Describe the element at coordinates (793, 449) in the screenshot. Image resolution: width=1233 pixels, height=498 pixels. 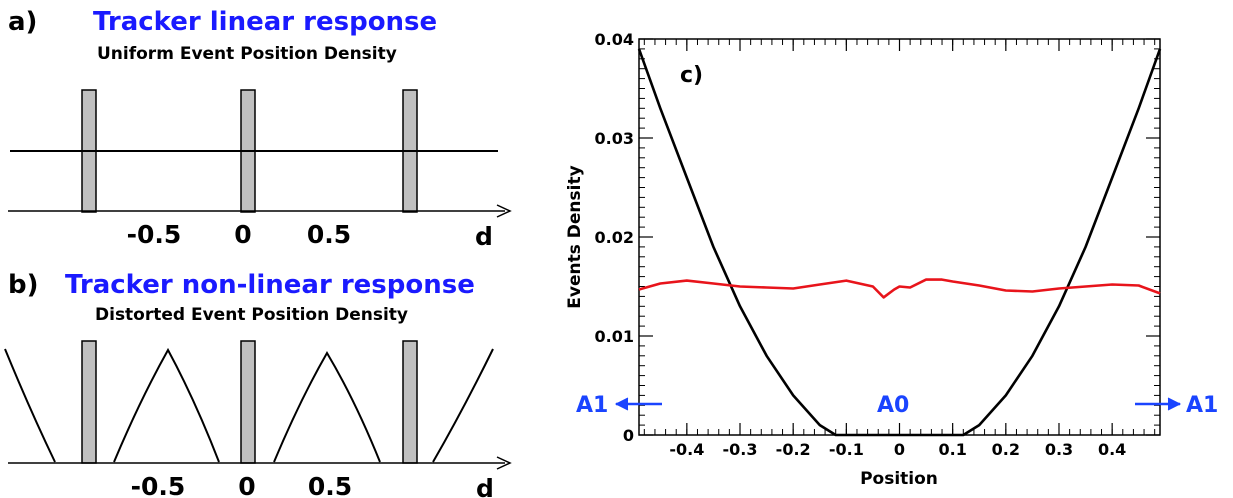
I see `x-tick-label: -0.2` at that location.